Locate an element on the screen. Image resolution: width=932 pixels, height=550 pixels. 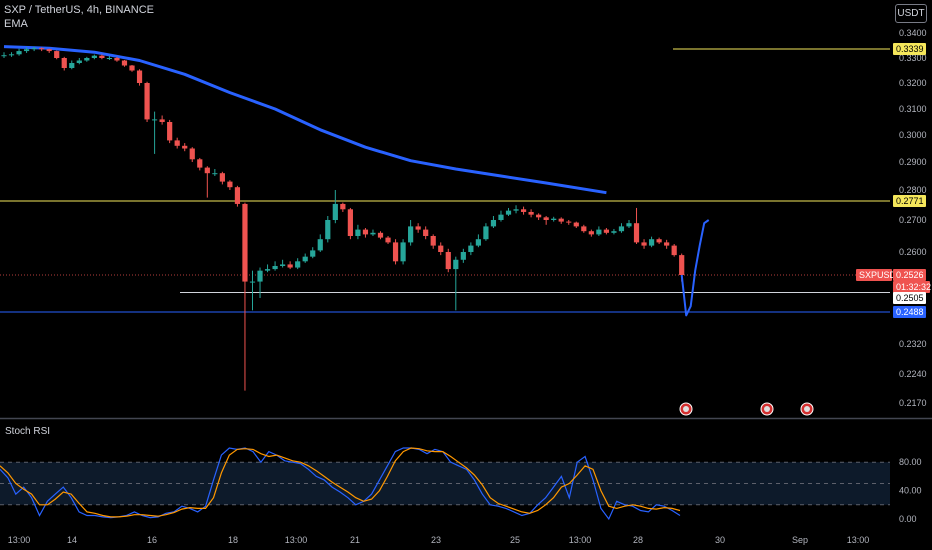
price-tick-label: 0.2600 is located at coordinates (913, 252).